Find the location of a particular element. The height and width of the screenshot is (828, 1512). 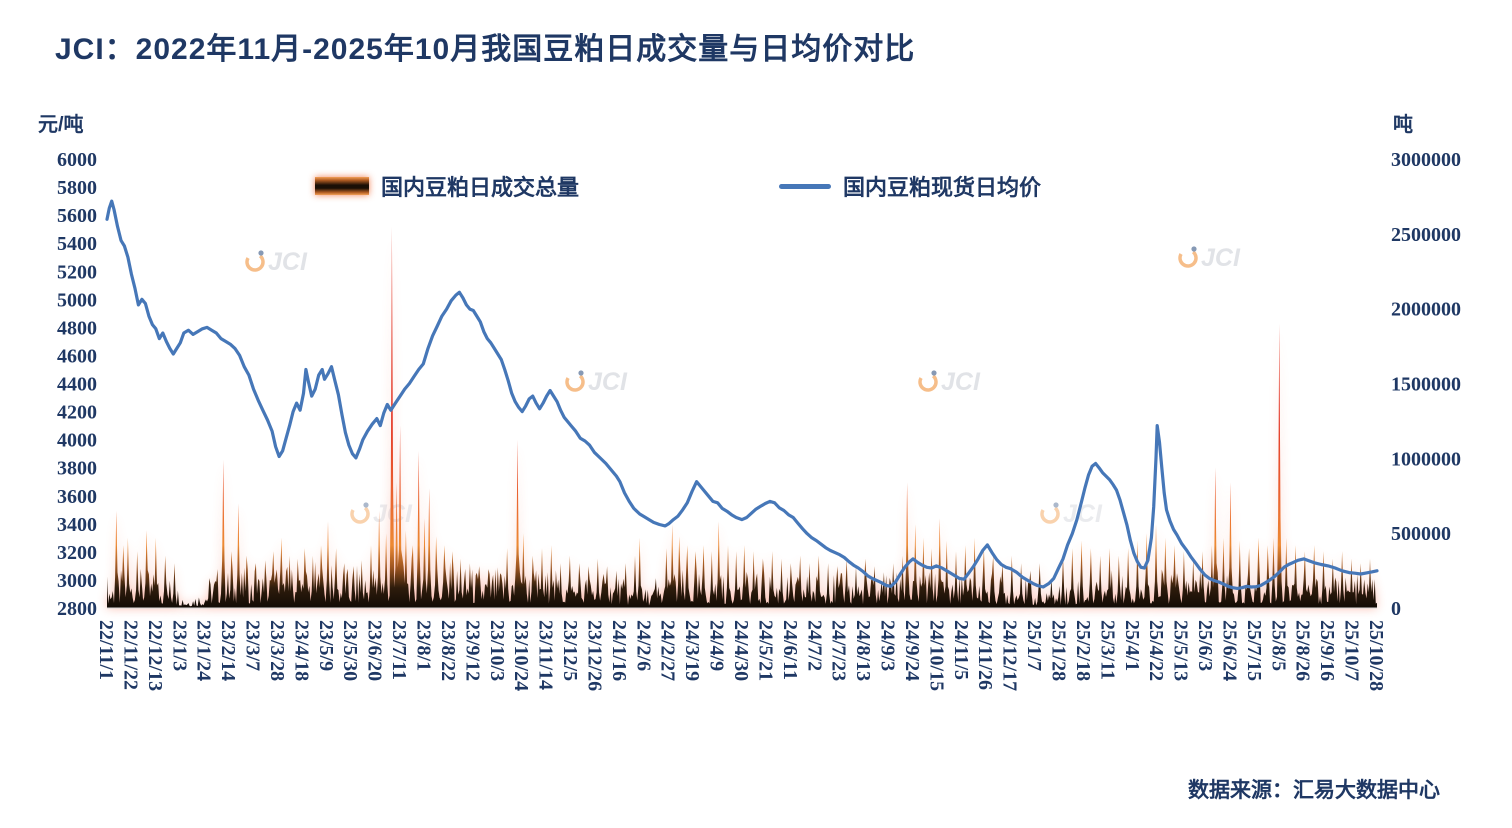

left-axis-tick: 5800 is located at coordinates (77, 188).